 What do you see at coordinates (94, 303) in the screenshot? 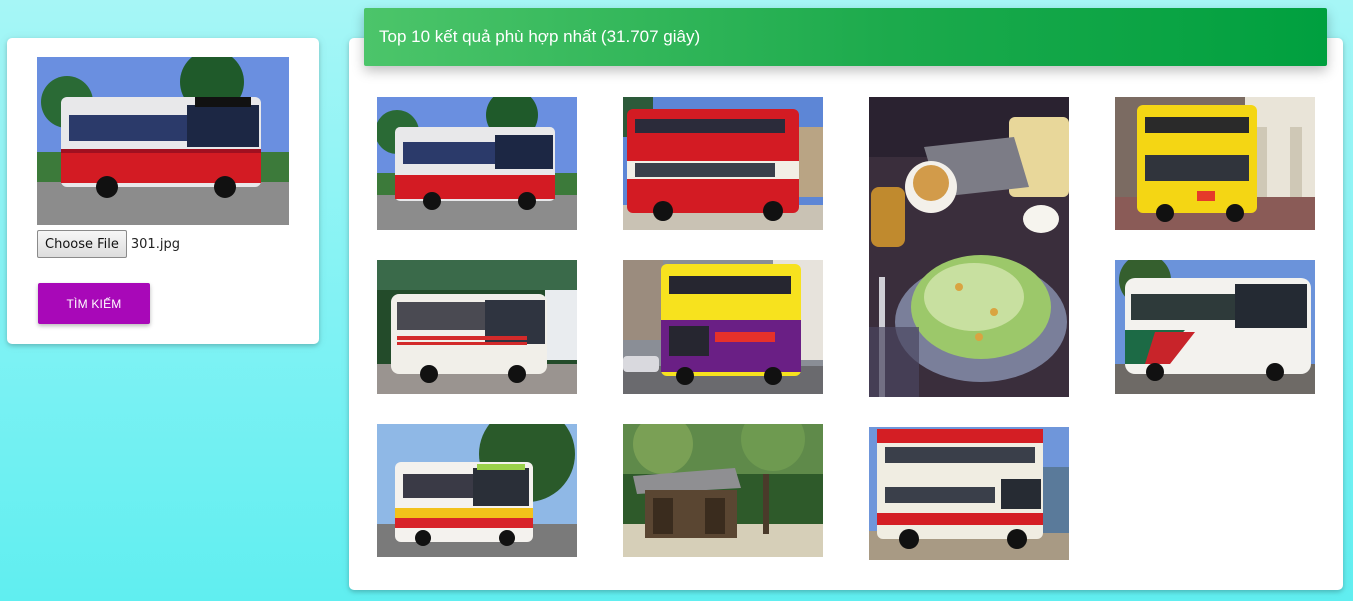
I see `search-button: TÌM KIẾM` at bounding box center [94, 303].